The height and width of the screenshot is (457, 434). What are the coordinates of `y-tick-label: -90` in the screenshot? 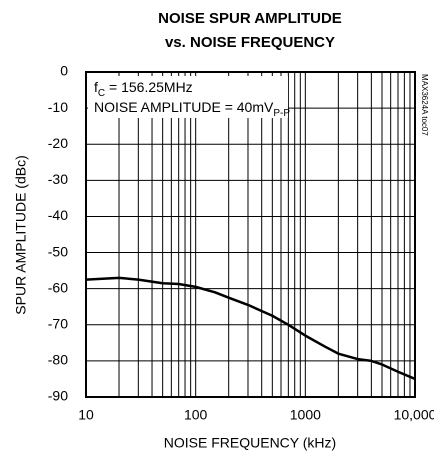 It's located at (58, 396).